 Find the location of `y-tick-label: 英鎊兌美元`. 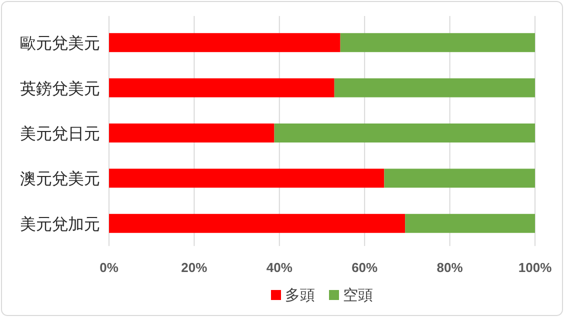

y-tick-label: 英鎊兌美元 is located at coordinates (60, 89).